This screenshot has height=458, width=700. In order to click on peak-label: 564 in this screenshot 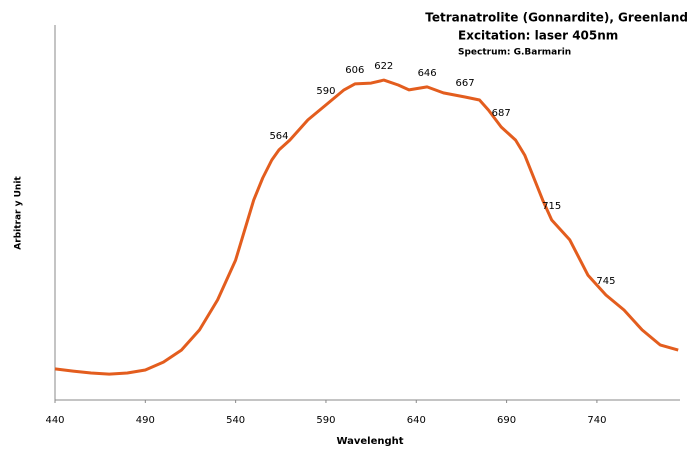, I will do `click(278, 136)`.